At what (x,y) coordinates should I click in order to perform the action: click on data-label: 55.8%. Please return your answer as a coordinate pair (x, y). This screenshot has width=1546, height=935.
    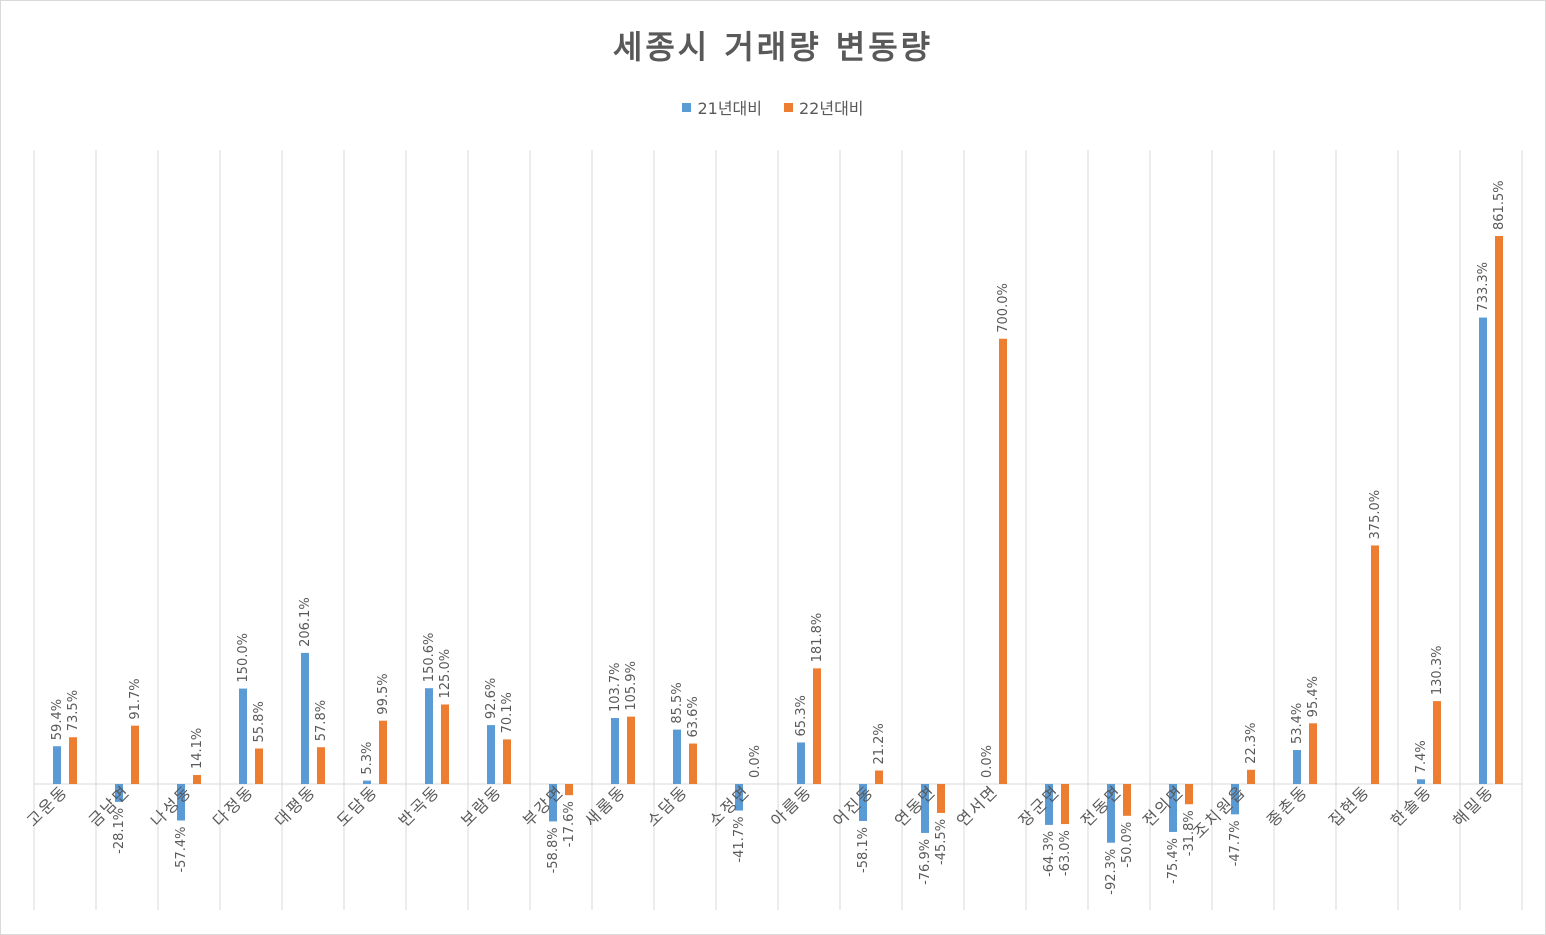
    Looking at the image, I should click on (259, 721).